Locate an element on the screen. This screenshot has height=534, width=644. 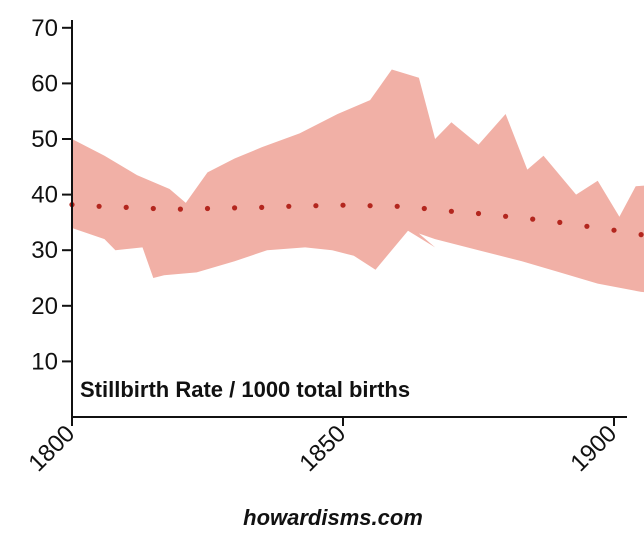
y-tick-label: 30 is located at coordinates (44, 250).